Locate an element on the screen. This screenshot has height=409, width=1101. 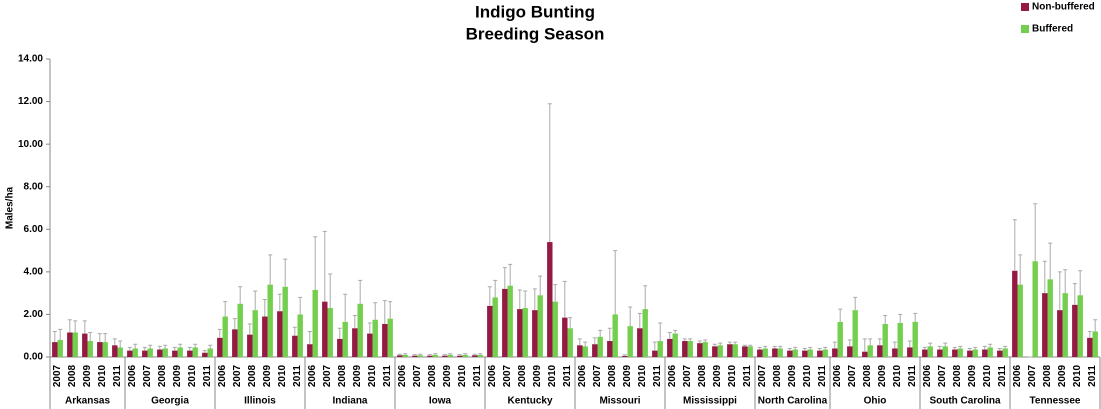
legend-swatch is located at coordinates (1025, 29).